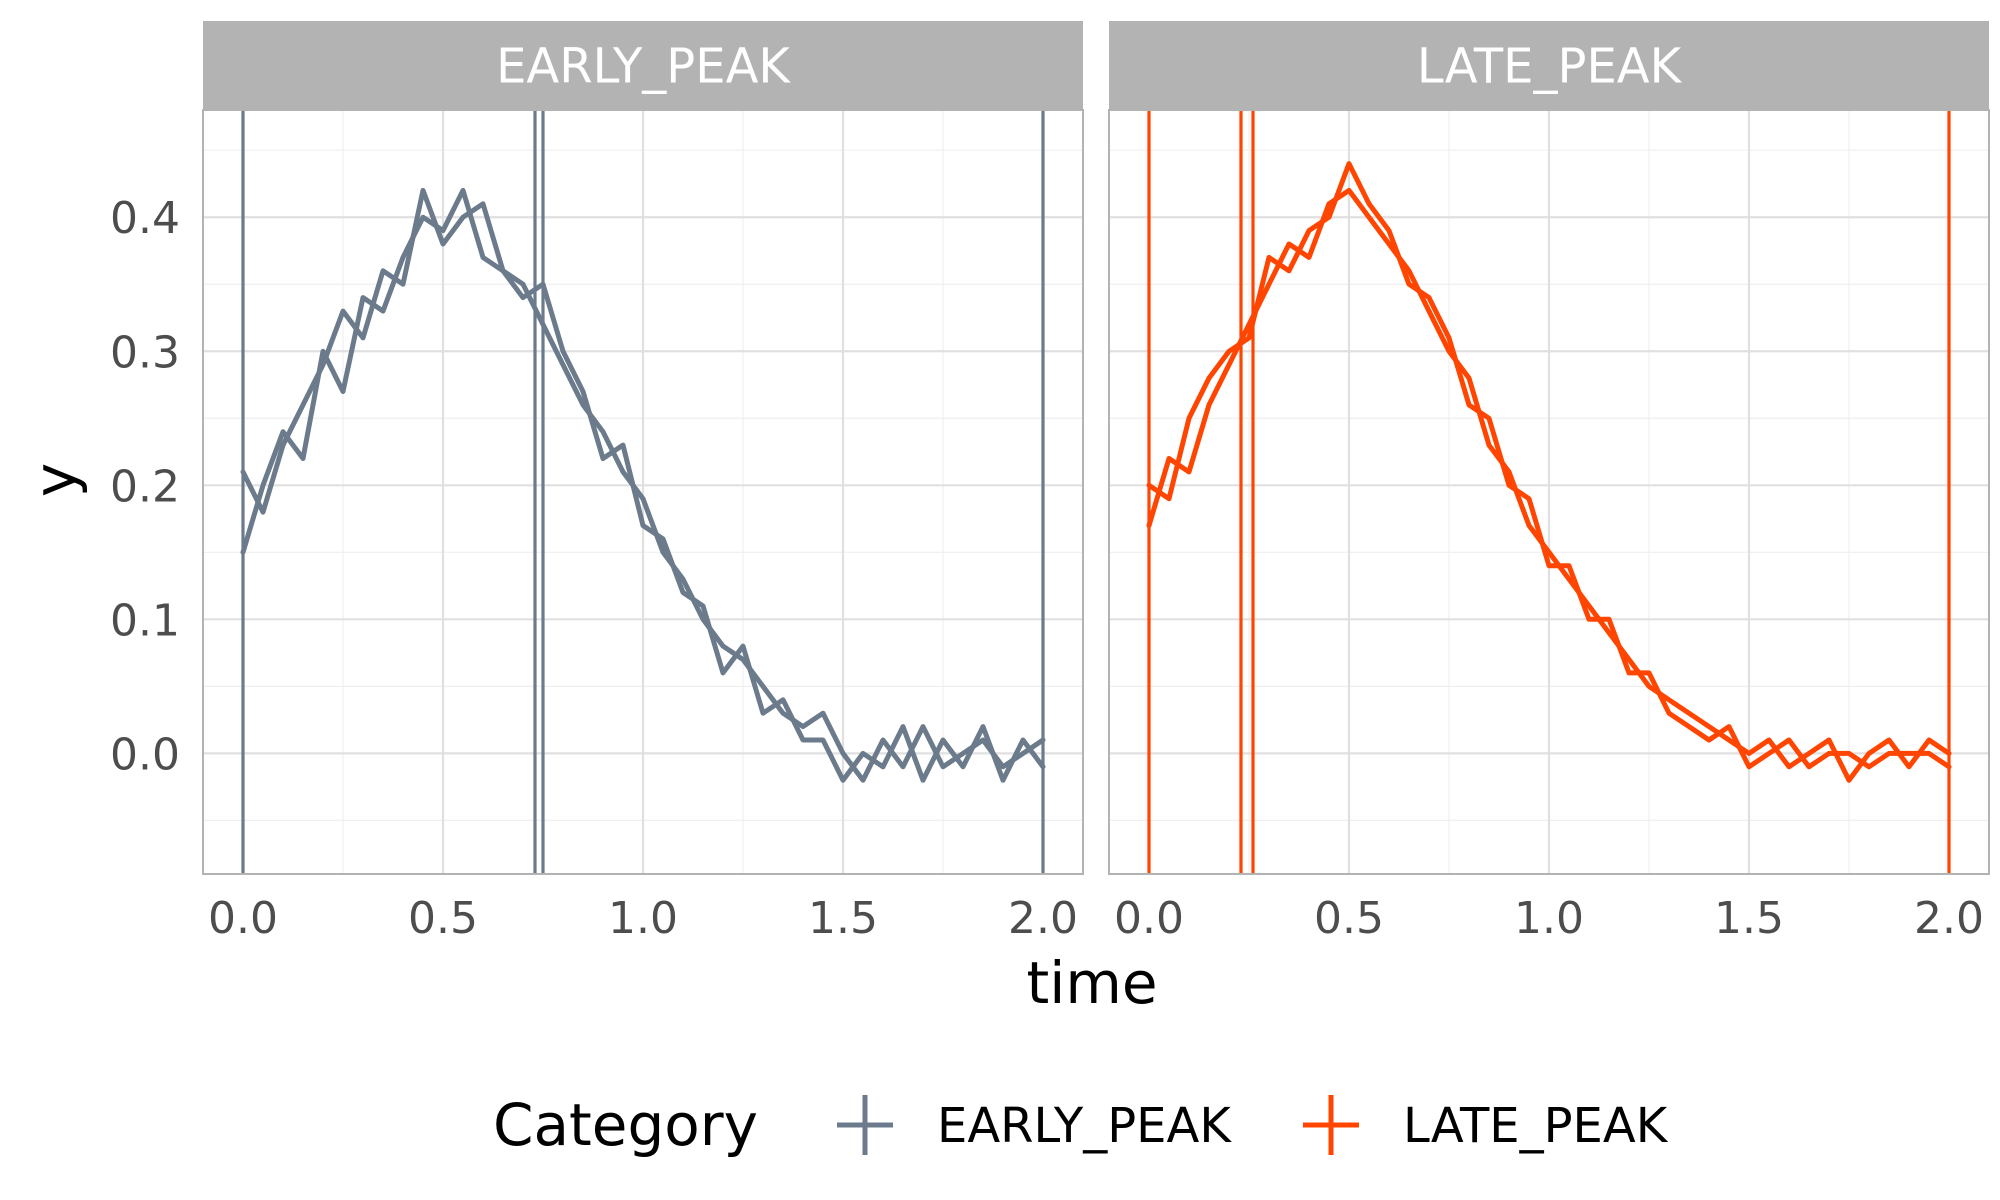  What do you see at coordinates (145, 352) in the screenshot?
I see `y-tick-label: 0.3` at bounding box center [145, 352].